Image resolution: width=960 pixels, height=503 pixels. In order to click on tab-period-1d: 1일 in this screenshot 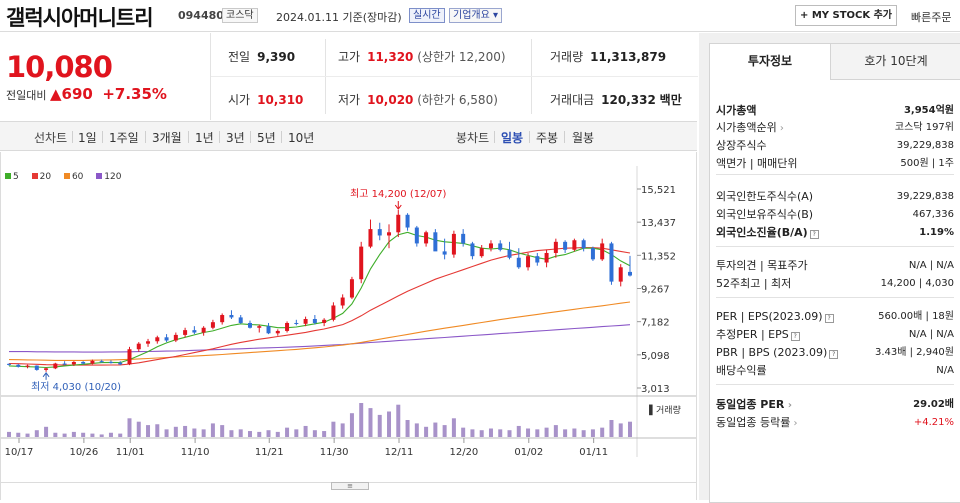, I will do `click(87, 138)`.